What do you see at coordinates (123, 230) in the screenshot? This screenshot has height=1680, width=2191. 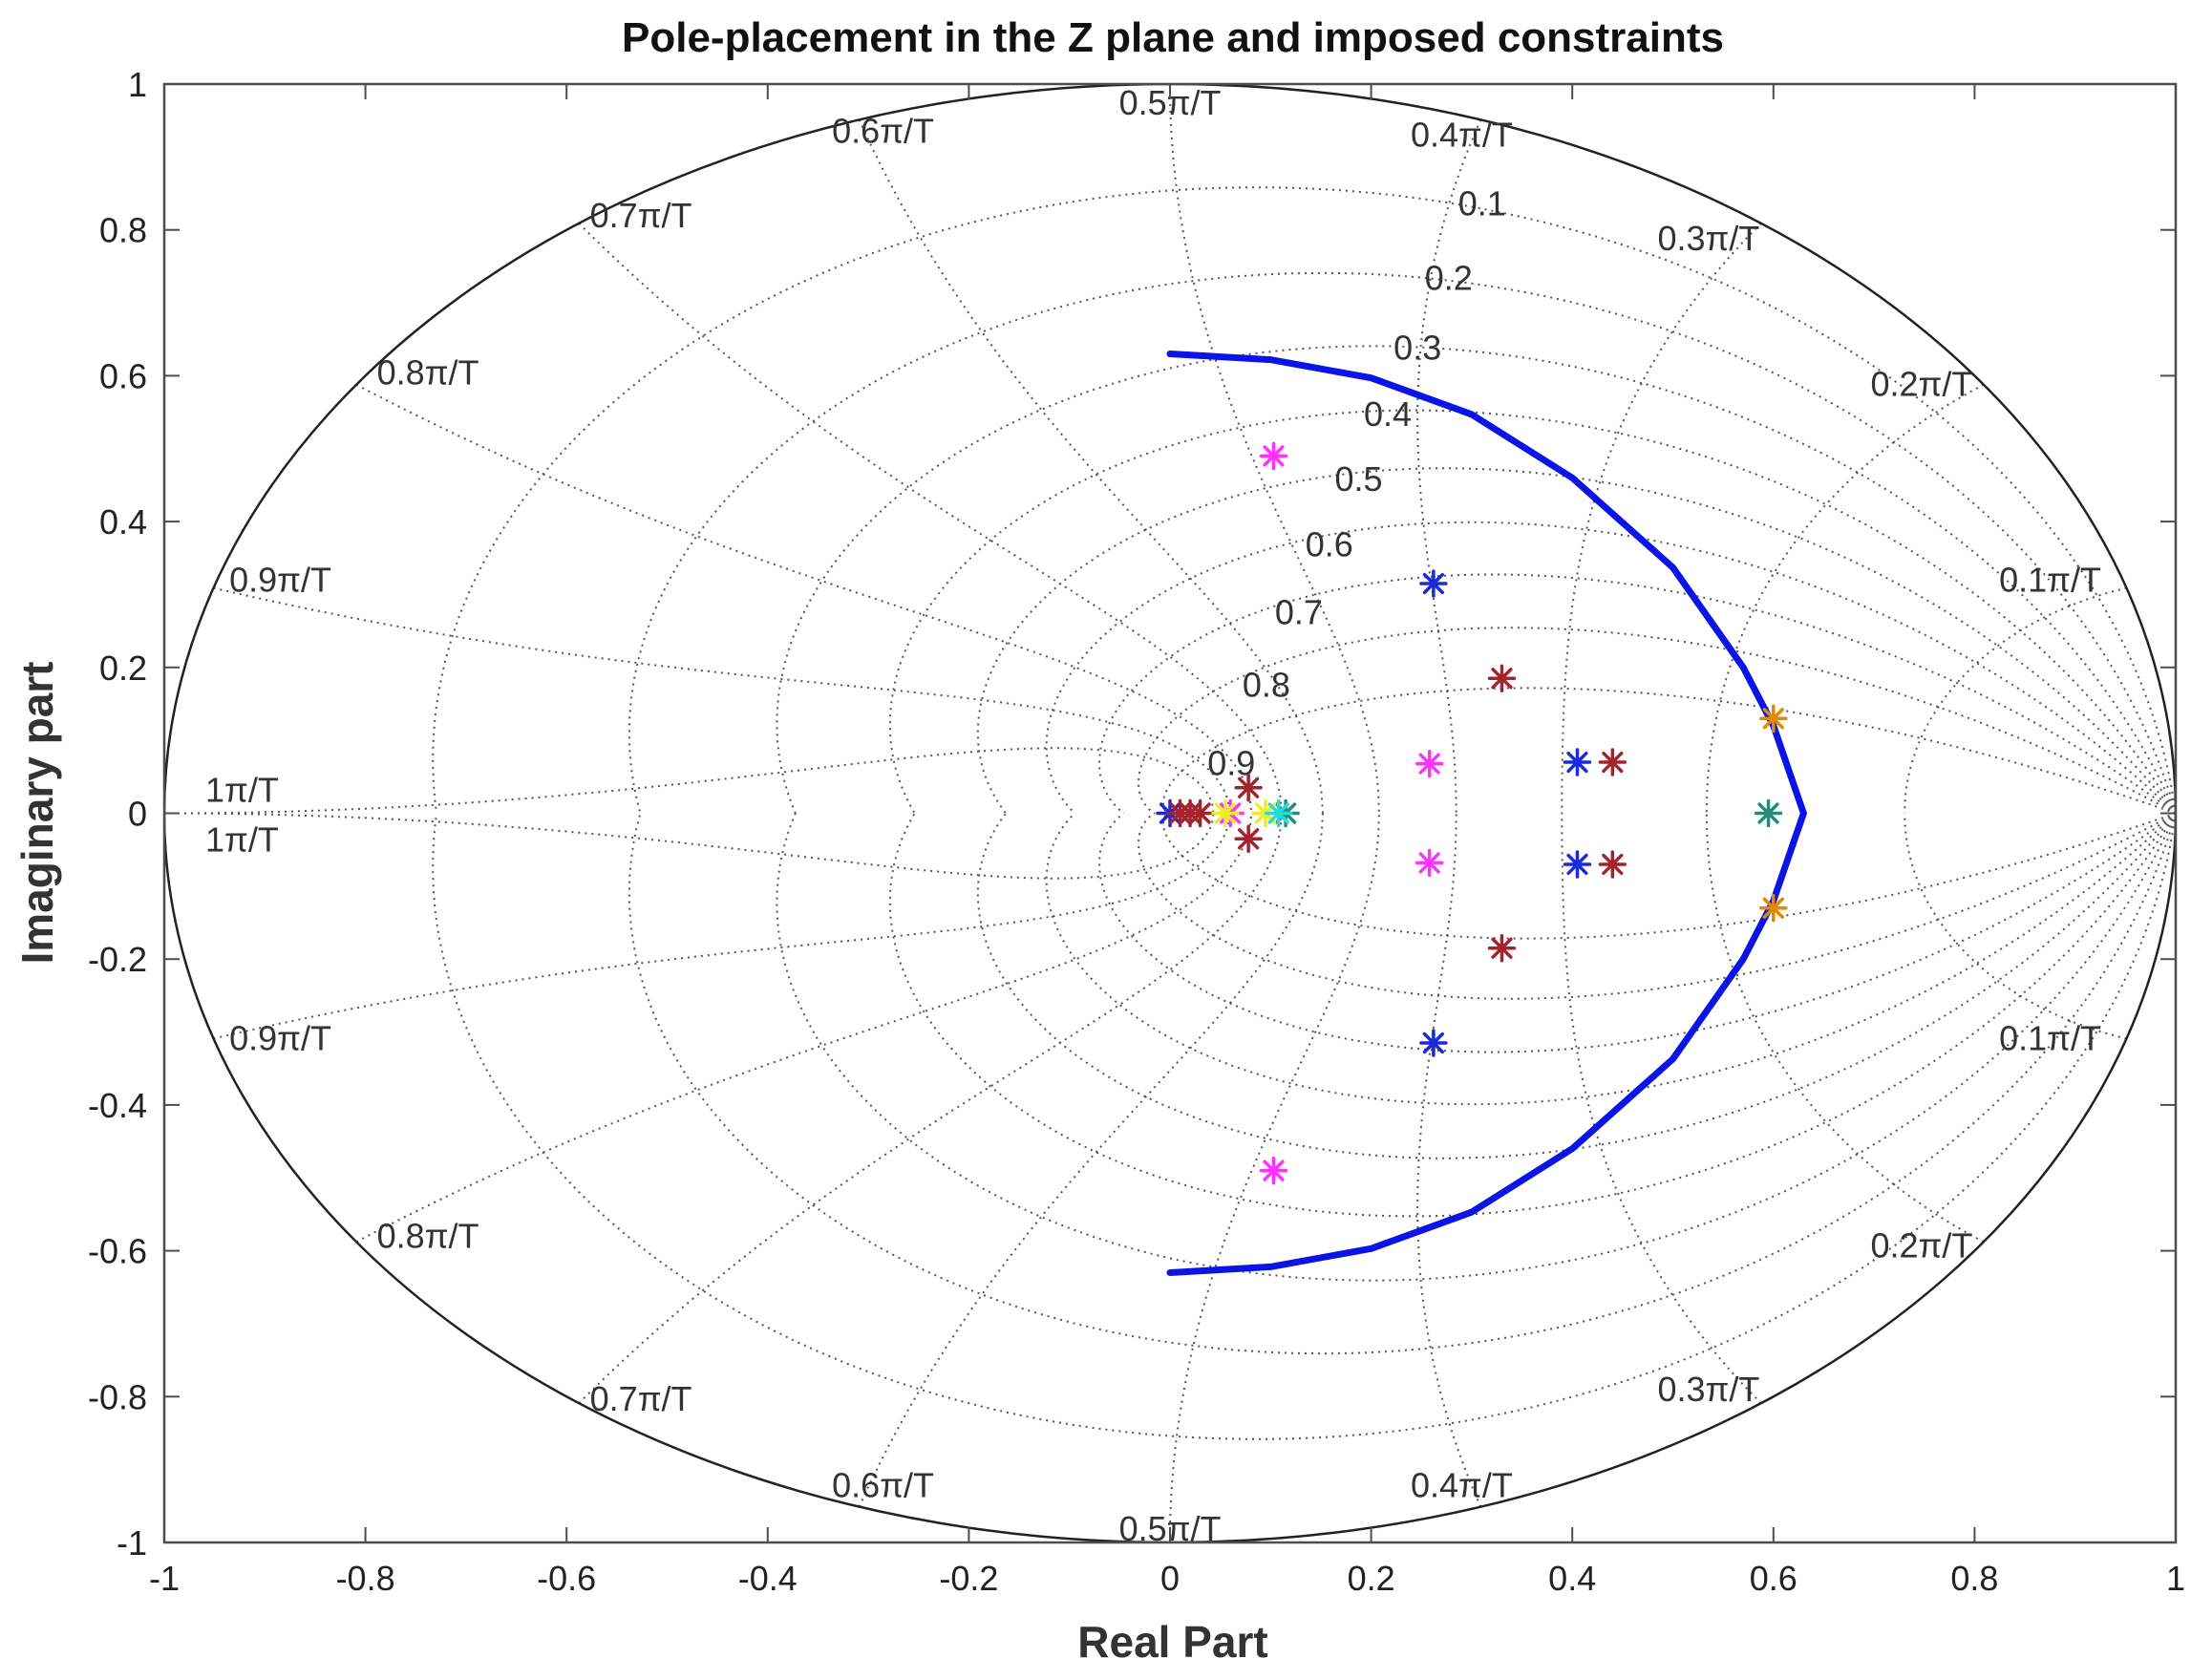 I see `y-tick-label-1: 0.8` at bounding box center [123, 230].